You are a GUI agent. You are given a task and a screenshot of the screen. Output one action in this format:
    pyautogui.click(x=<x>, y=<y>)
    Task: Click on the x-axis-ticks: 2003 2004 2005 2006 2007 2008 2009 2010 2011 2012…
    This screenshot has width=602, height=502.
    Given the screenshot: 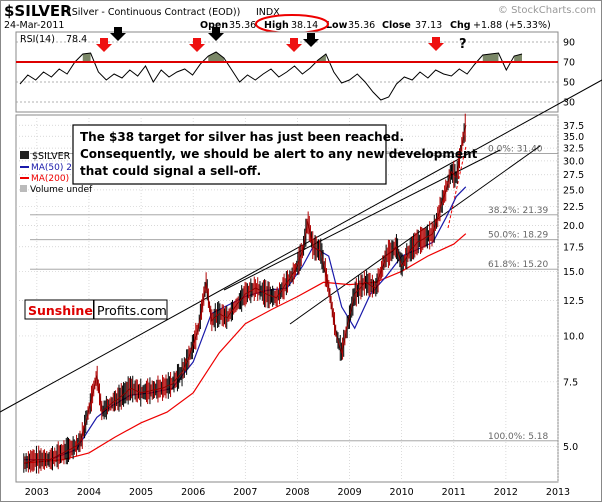 What is the action you would take?
    pyautogui.click(x=297, y=492)
    